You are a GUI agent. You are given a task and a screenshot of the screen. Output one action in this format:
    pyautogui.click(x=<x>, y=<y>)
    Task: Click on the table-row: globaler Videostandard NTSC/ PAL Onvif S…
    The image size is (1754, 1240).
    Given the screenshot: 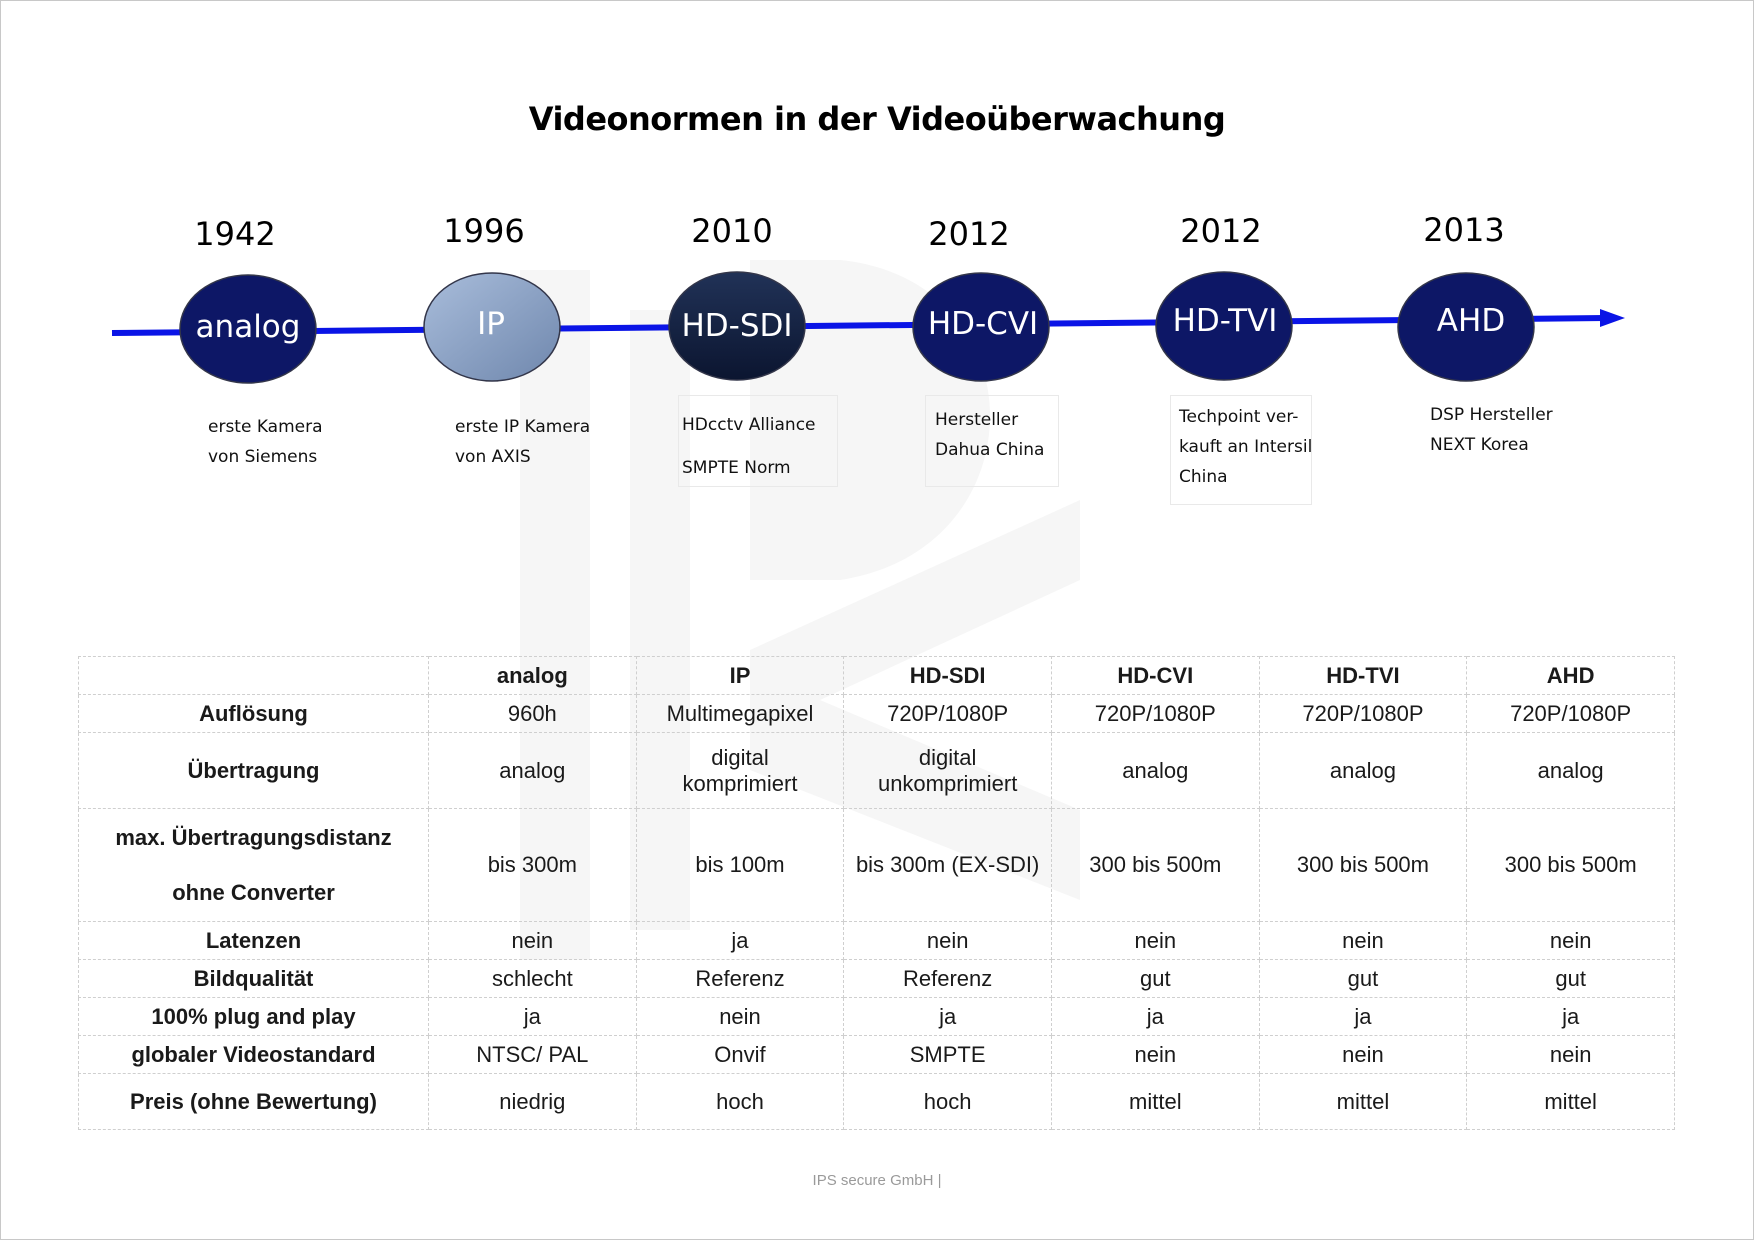 What is the action you would take?
    pyautogui.click(x=876, y=1054)
    